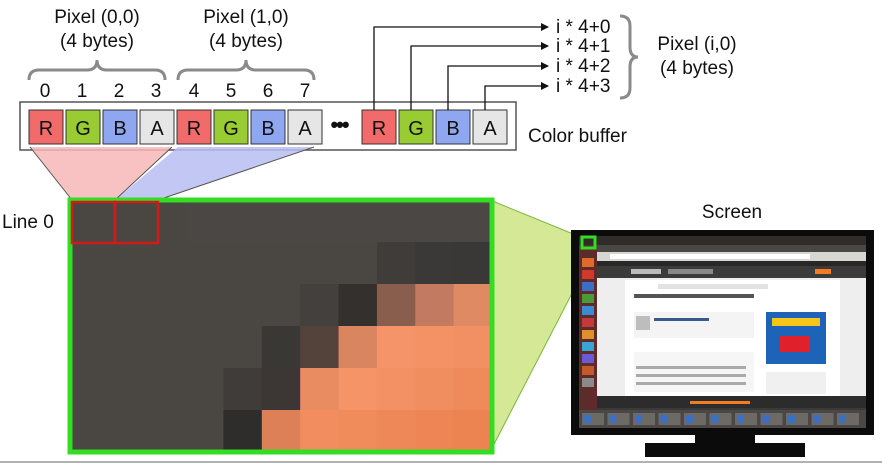 The width and height of the screenshot is (882, 466). Describe the element at coordinates (194, 129) in the screenshot. I see `channel-letter: R` at that location.